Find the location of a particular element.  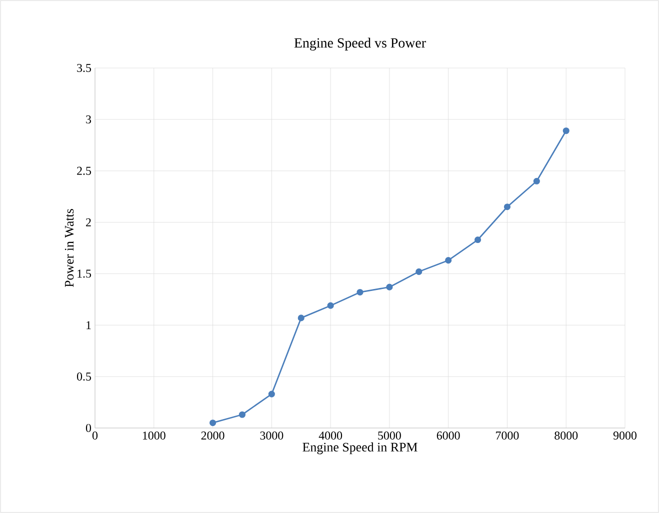

x-tick-label: 5000 is located at coordinates (389, 436).